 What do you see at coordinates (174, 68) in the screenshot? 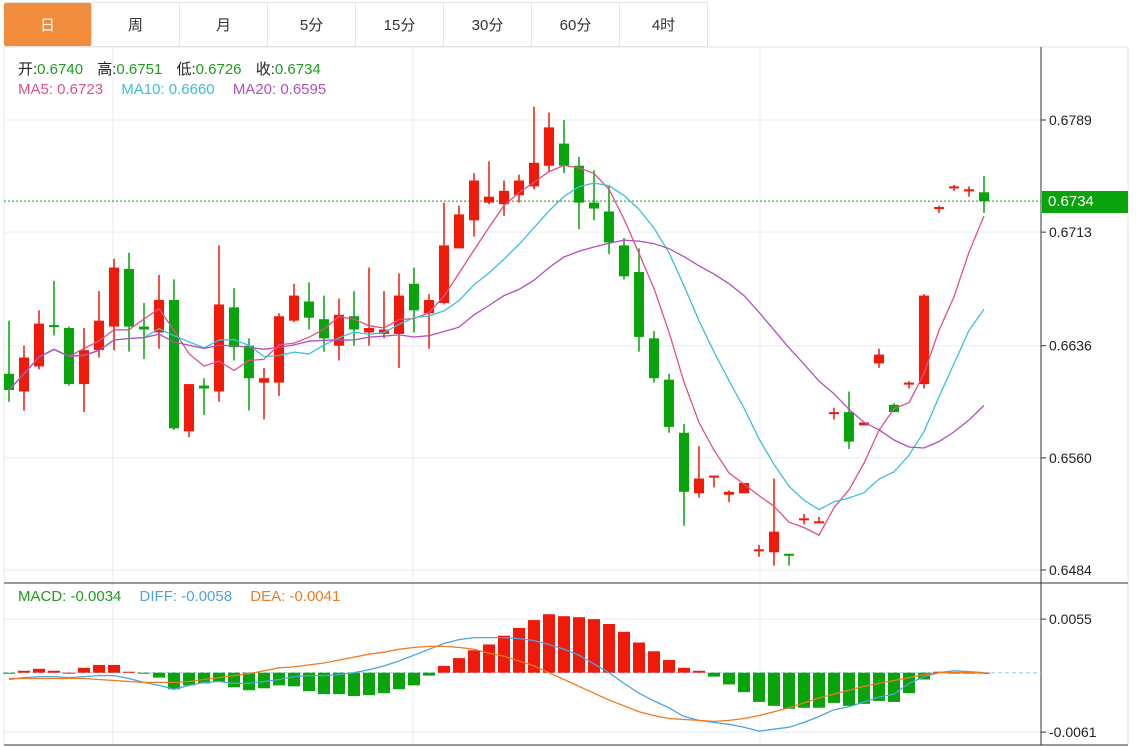
I see `ohlc-legend: 开:0.6740 高:0.6751 低:0.6726 收:0.6734` at bounding box center [174, 68].